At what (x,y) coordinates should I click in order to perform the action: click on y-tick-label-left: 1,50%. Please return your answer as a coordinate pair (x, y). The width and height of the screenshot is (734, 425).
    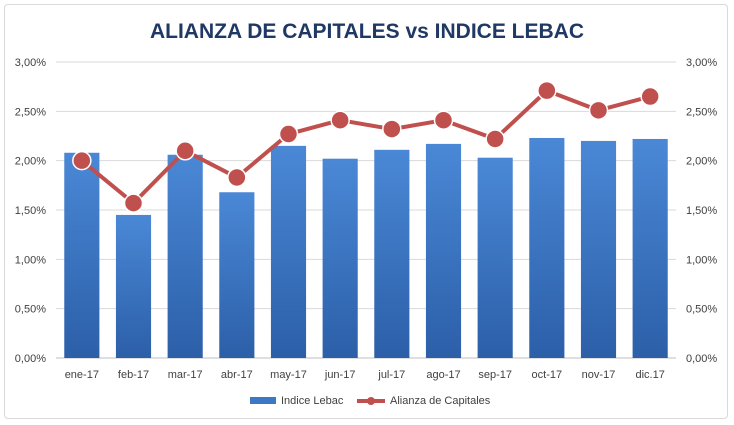
    Looking at the image, I should click on (30, 211).